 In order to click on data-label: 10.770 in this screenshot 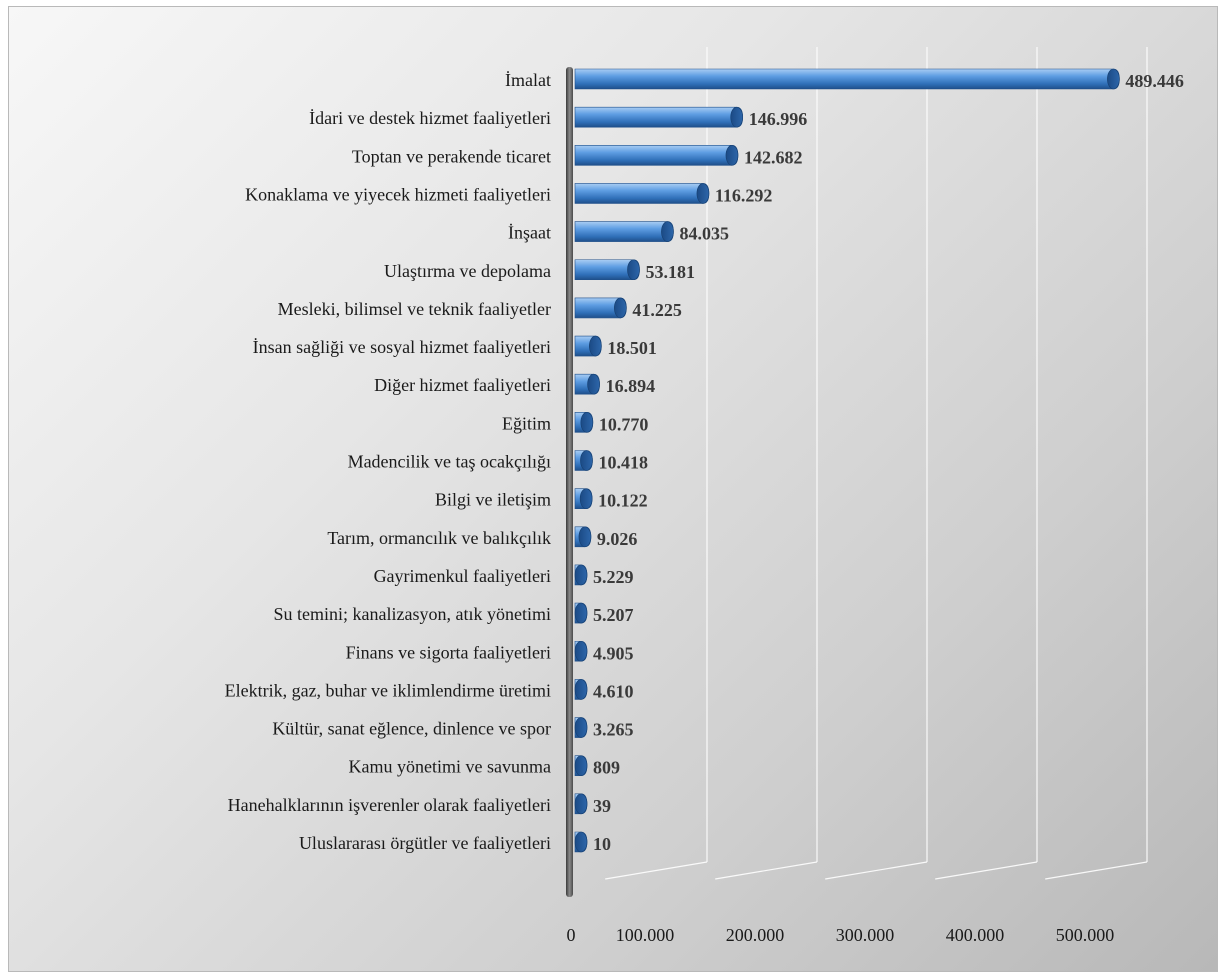, I will do `click(624, 424)`.